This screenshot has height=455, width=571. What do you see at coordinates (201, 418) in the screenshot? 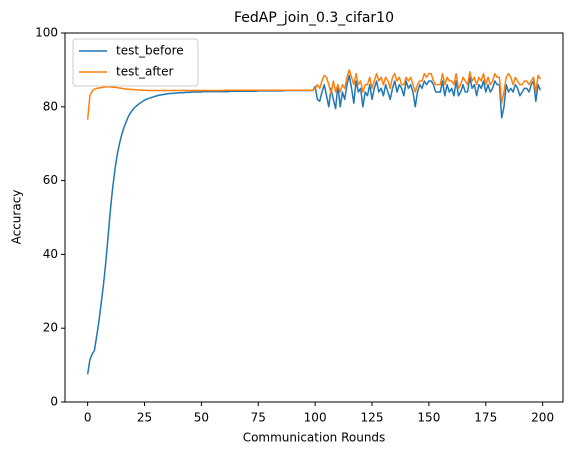
I see `x-tick-label: 50` at bounding box center [201, 418].